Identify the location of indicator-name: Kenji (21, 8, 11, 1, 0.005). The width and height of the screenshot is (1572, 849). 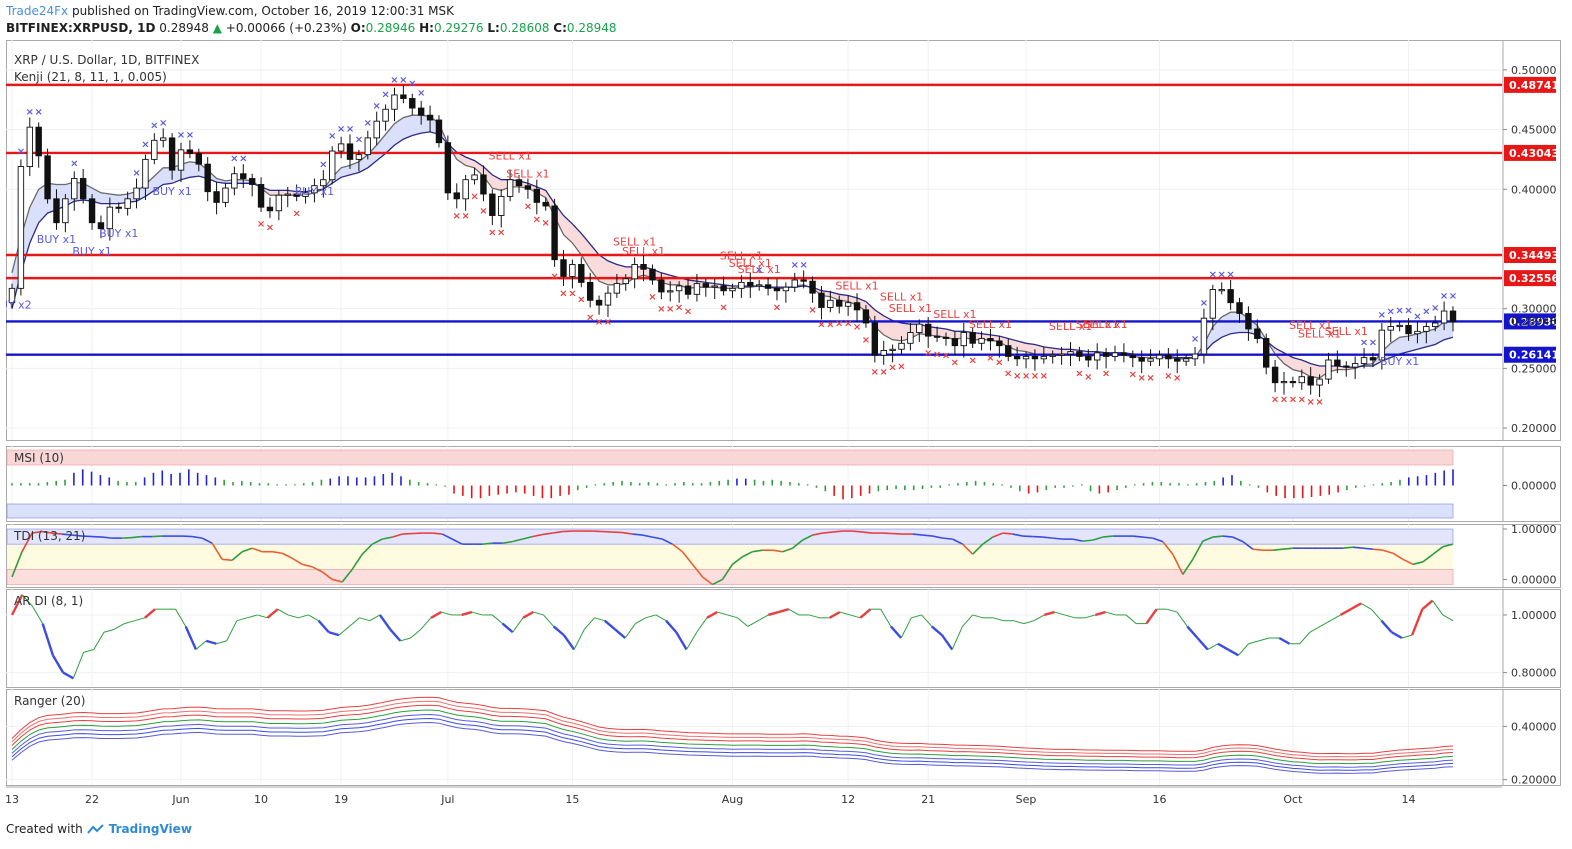
(90, 77).